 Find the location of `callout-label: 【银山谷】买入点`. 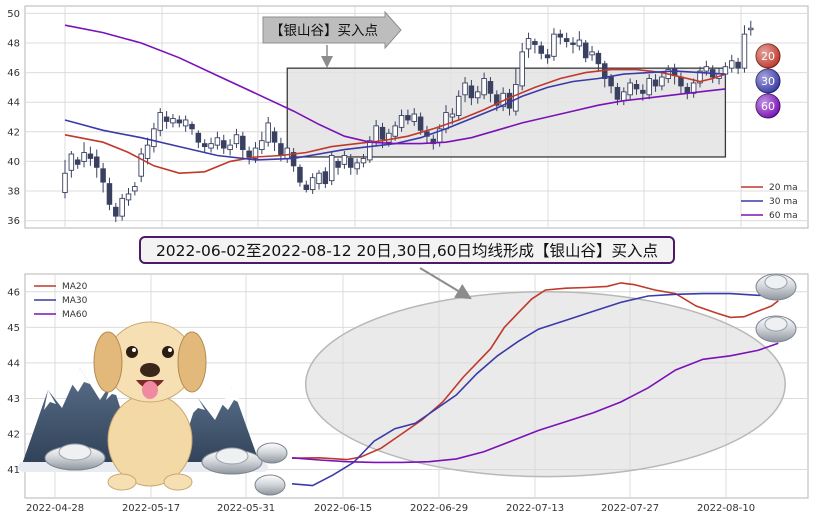

callout-label: 【银山谷】买入点 is located at coordinates (324, 31).